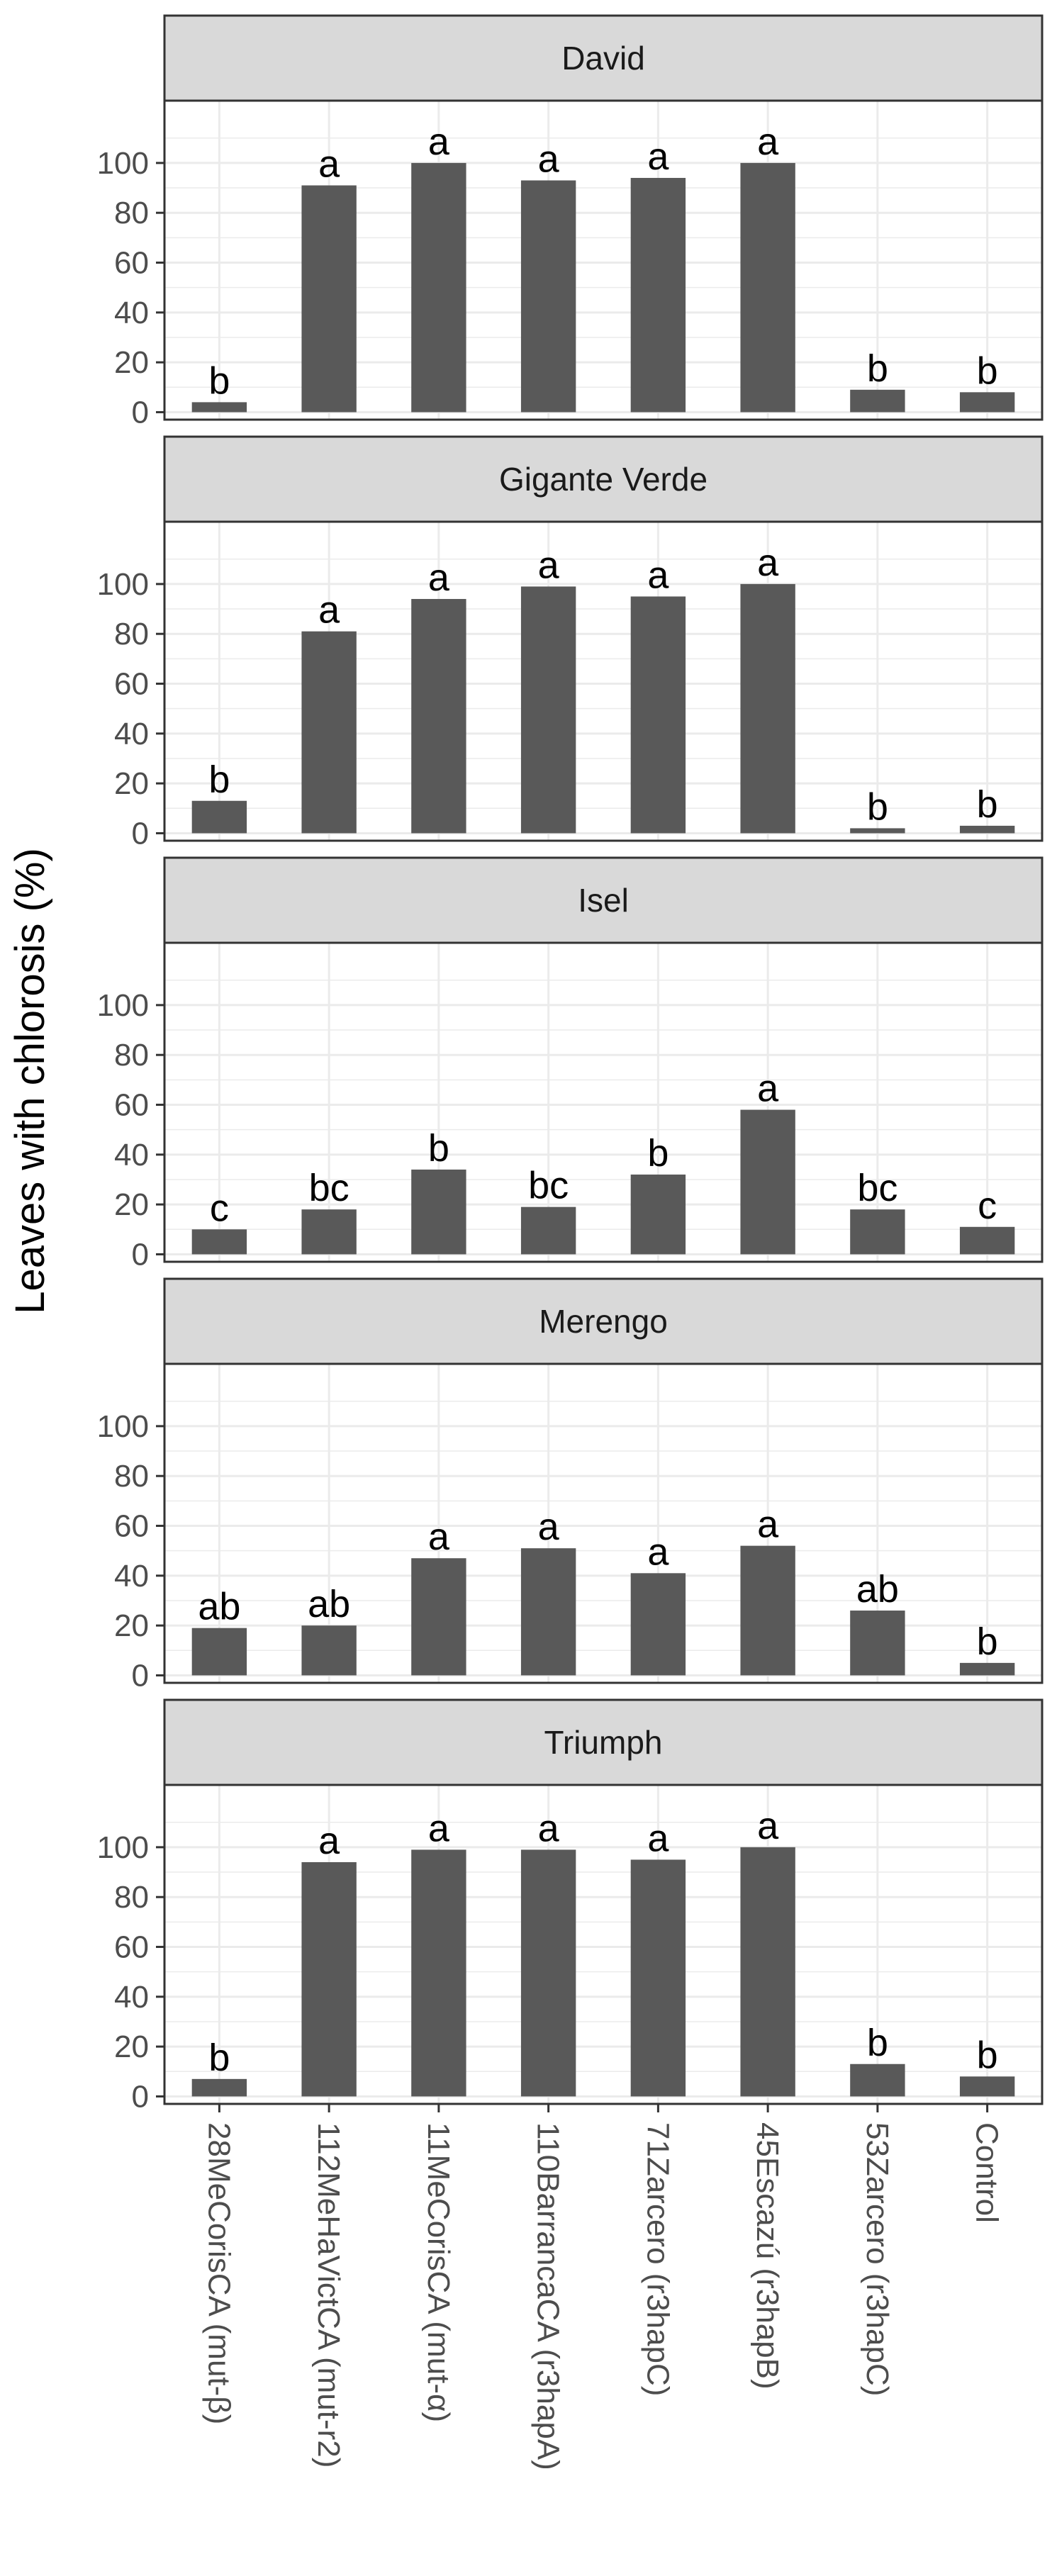 This screenshot has width=1057, height=2576. Describe the element at coordinates (219, 2273) in the screenshot. I see `x-tick-label: 28MeCorisCA (mut-β)` at that location.